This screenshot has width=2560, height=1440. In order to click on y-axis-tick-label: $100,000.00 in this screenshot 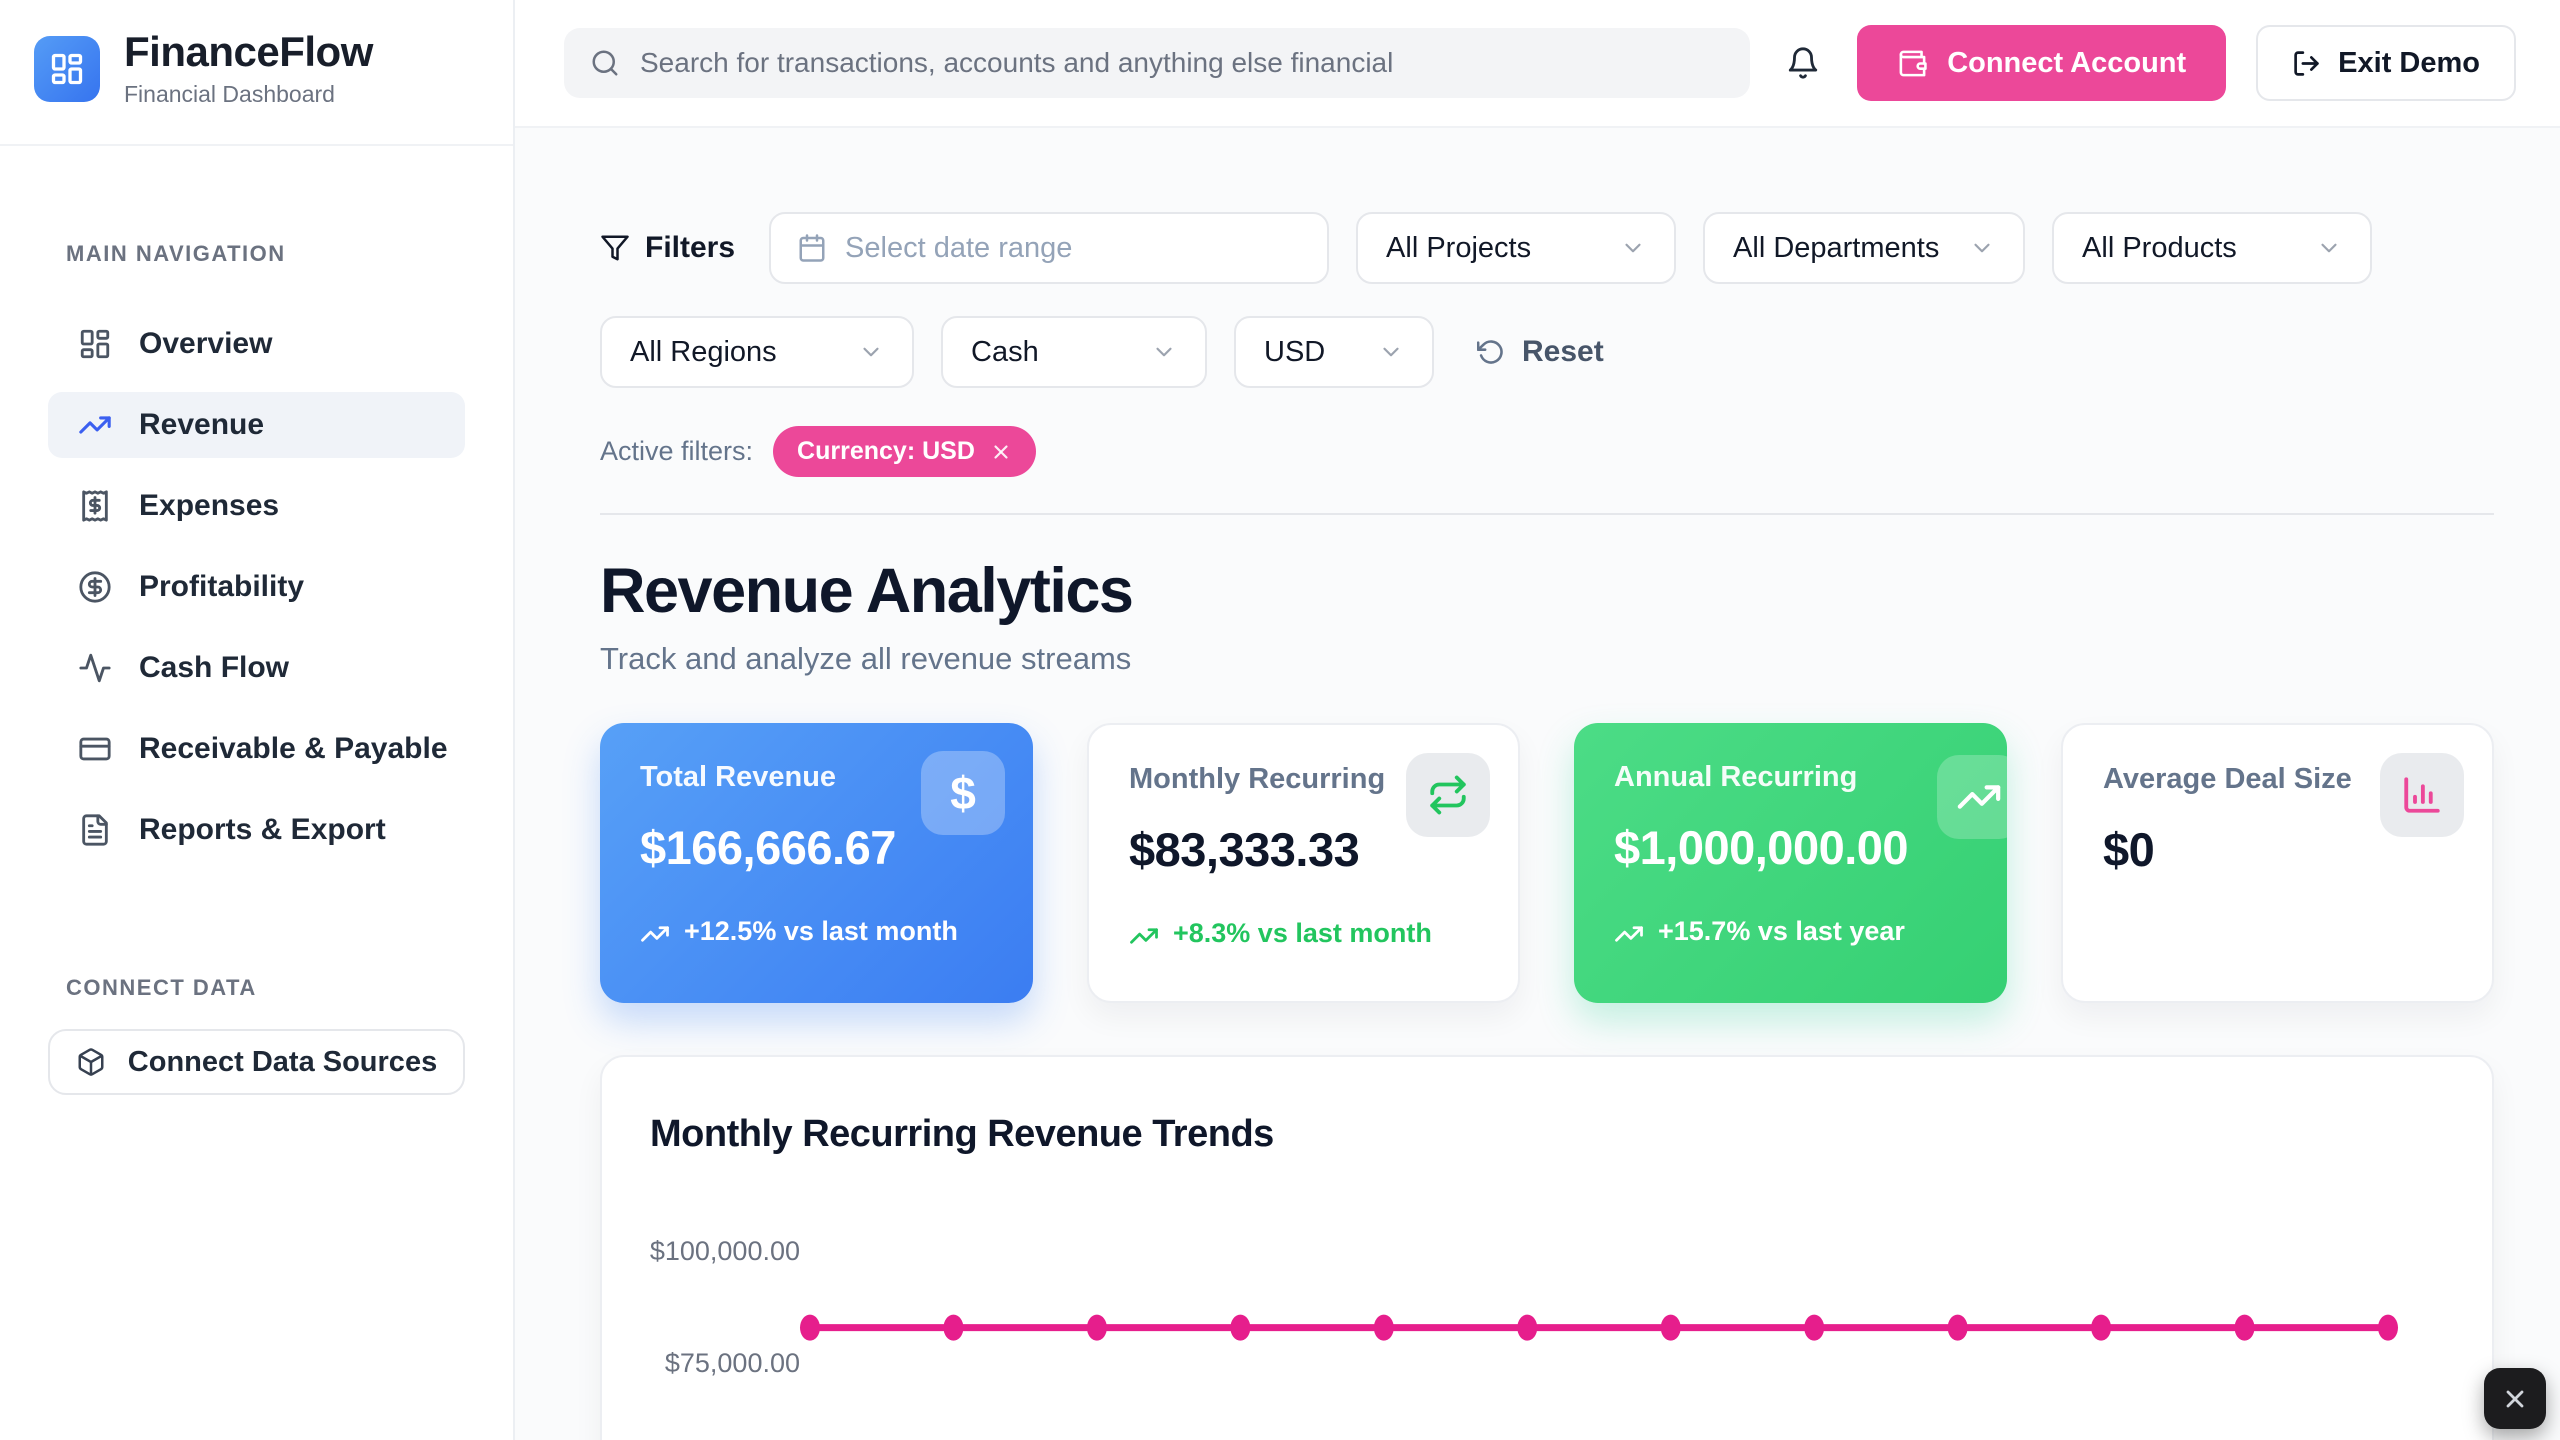, I will do `click(724, 1251)`.